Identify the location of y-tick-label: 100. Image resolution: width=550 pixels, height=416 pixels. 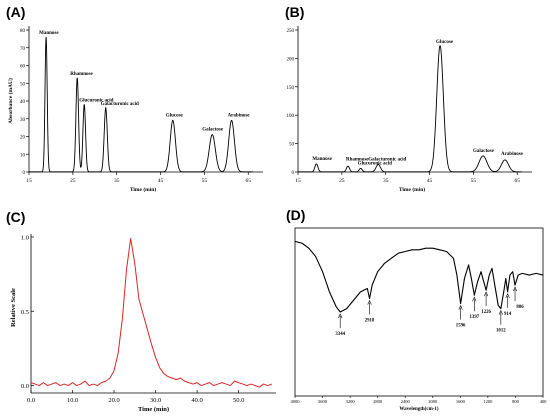
(291, 116).